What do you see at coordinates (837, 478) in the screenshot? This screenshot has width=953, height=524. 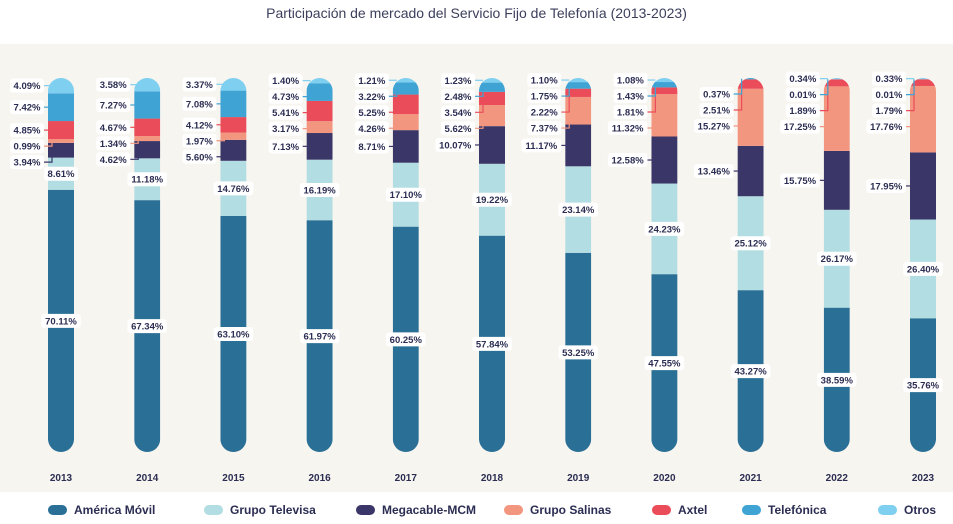 I see `category-label-2022: 2022` at bounding box center [837, 478].